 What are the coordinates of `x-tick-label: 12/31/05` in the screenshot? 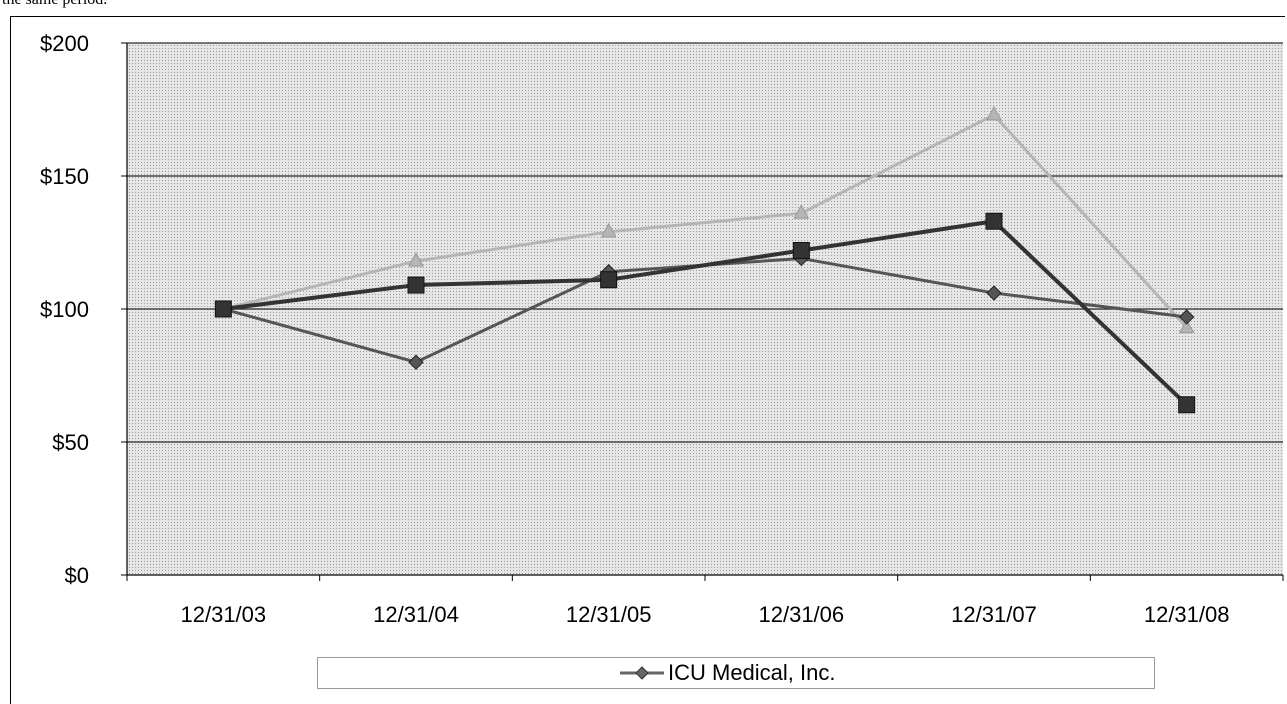 It's located at (609, 614).